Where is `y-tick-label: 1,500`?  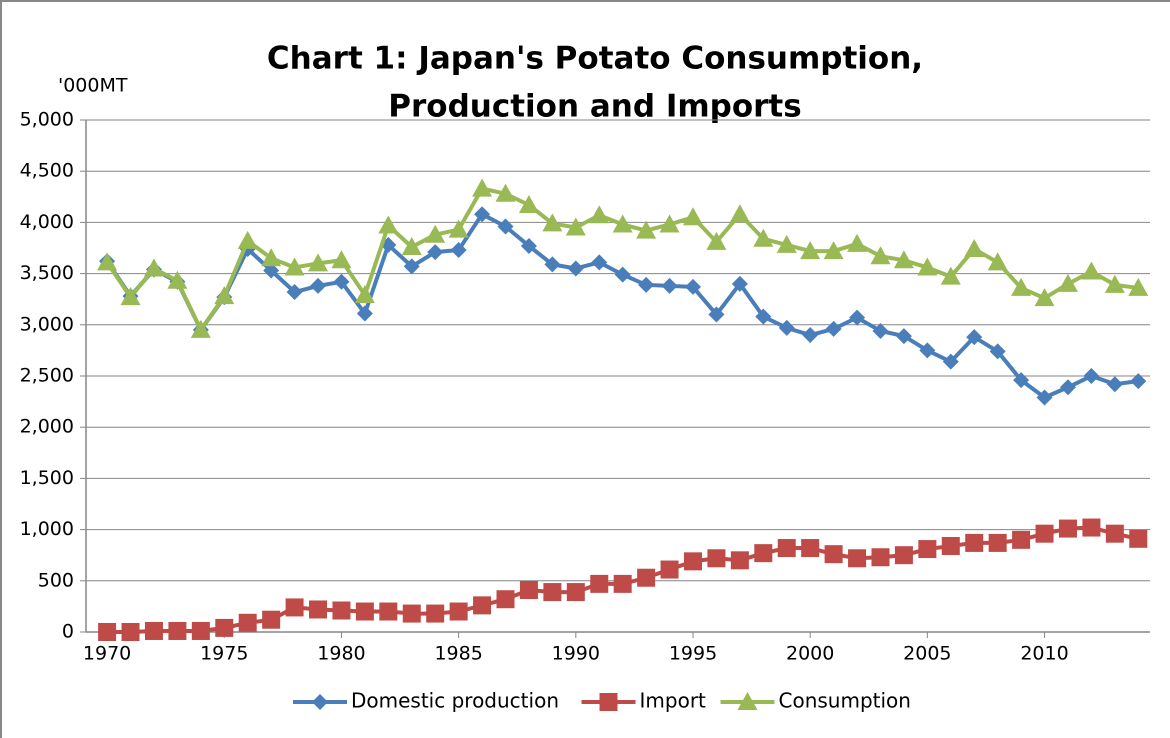
y-tick-label: 1,500 is located at coordinates (47, 478).